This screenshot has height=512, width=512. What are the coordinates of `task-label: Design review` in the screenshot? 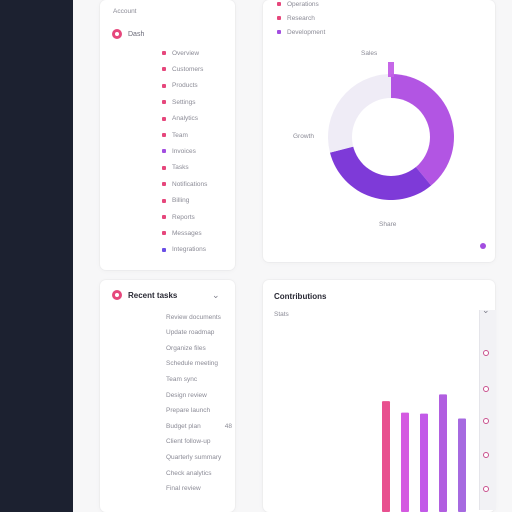 It's located at (186, 395).